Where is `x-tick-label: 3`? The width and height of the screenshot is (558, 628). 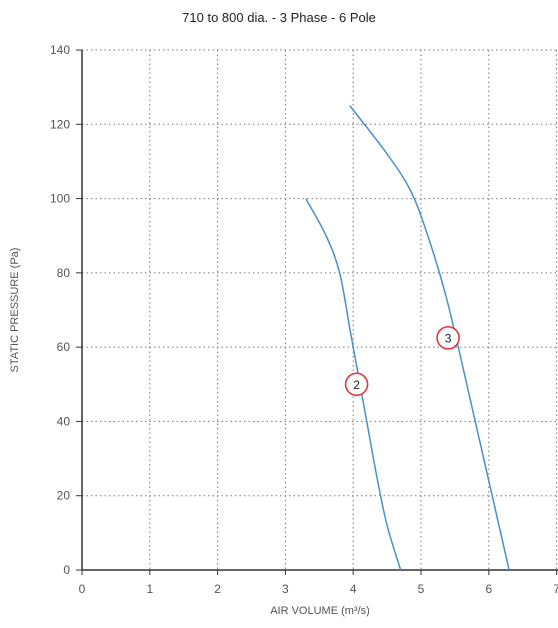
x-tick-label: 3 is located at coordinates (285, 589).